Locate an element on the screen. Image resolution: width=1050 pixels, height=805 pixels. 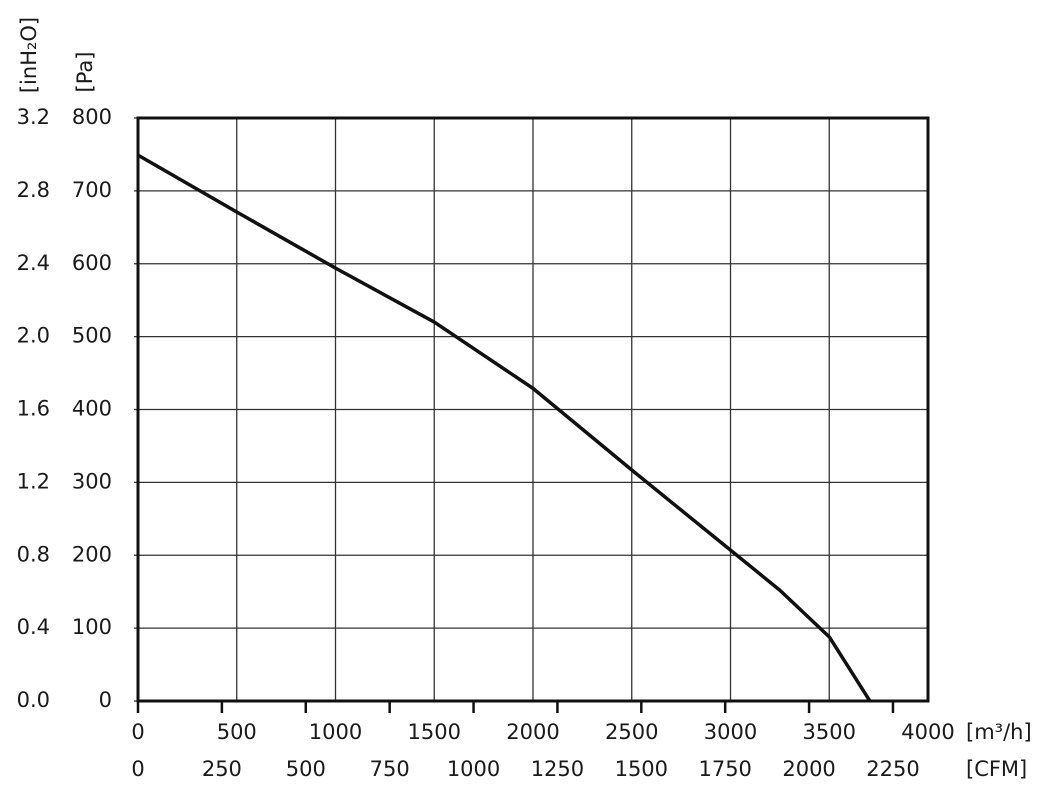
x2-tick-label: 250 is located at coordinates (222, 769).